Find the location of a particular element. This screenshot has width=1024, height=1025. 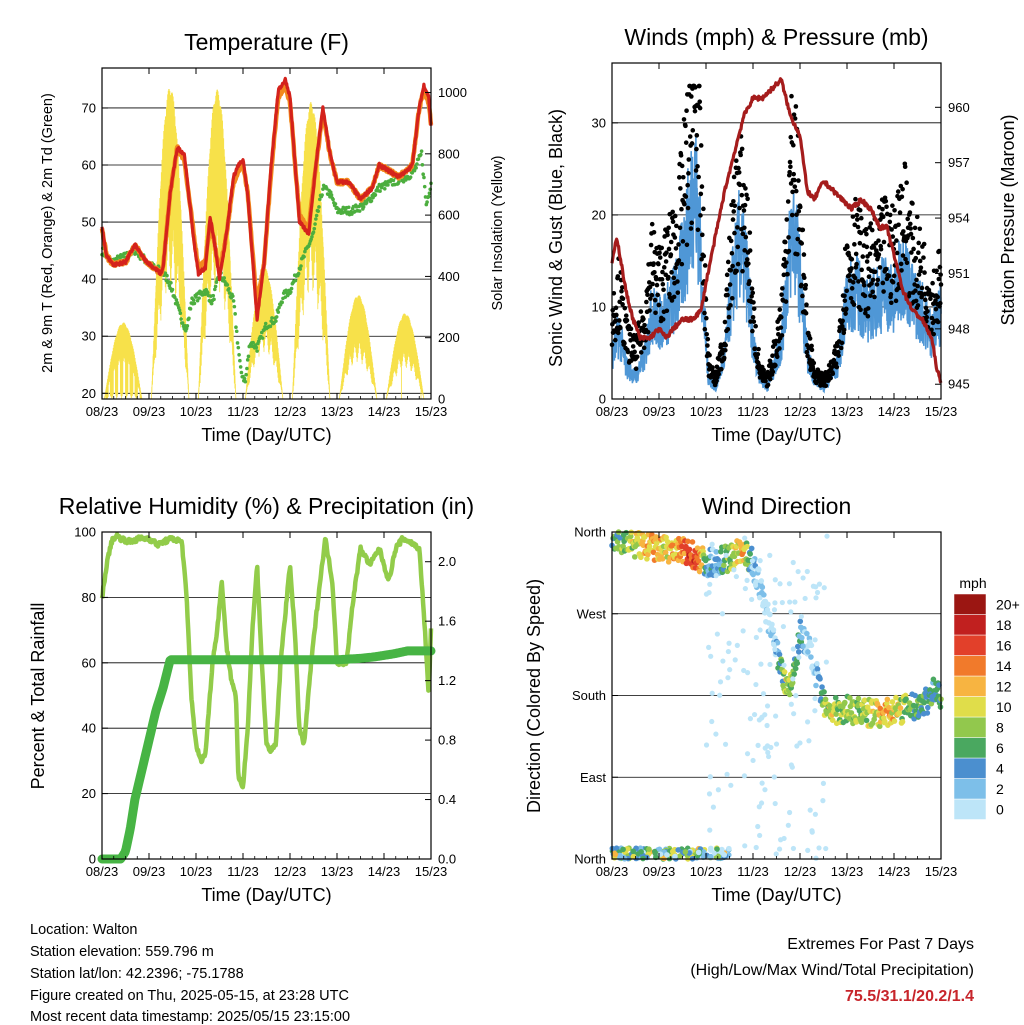

wind-y2-tick-label: 960 is located at coordinates (959, 107).